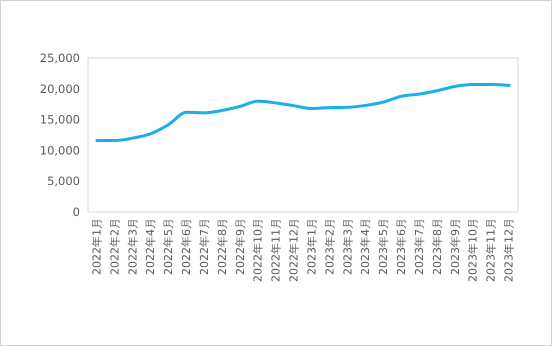 The image size is (552, 346). What do you see at coordinates (303, 112) in the screenshot?
I see `line-series` at bounding box center [303, 112].